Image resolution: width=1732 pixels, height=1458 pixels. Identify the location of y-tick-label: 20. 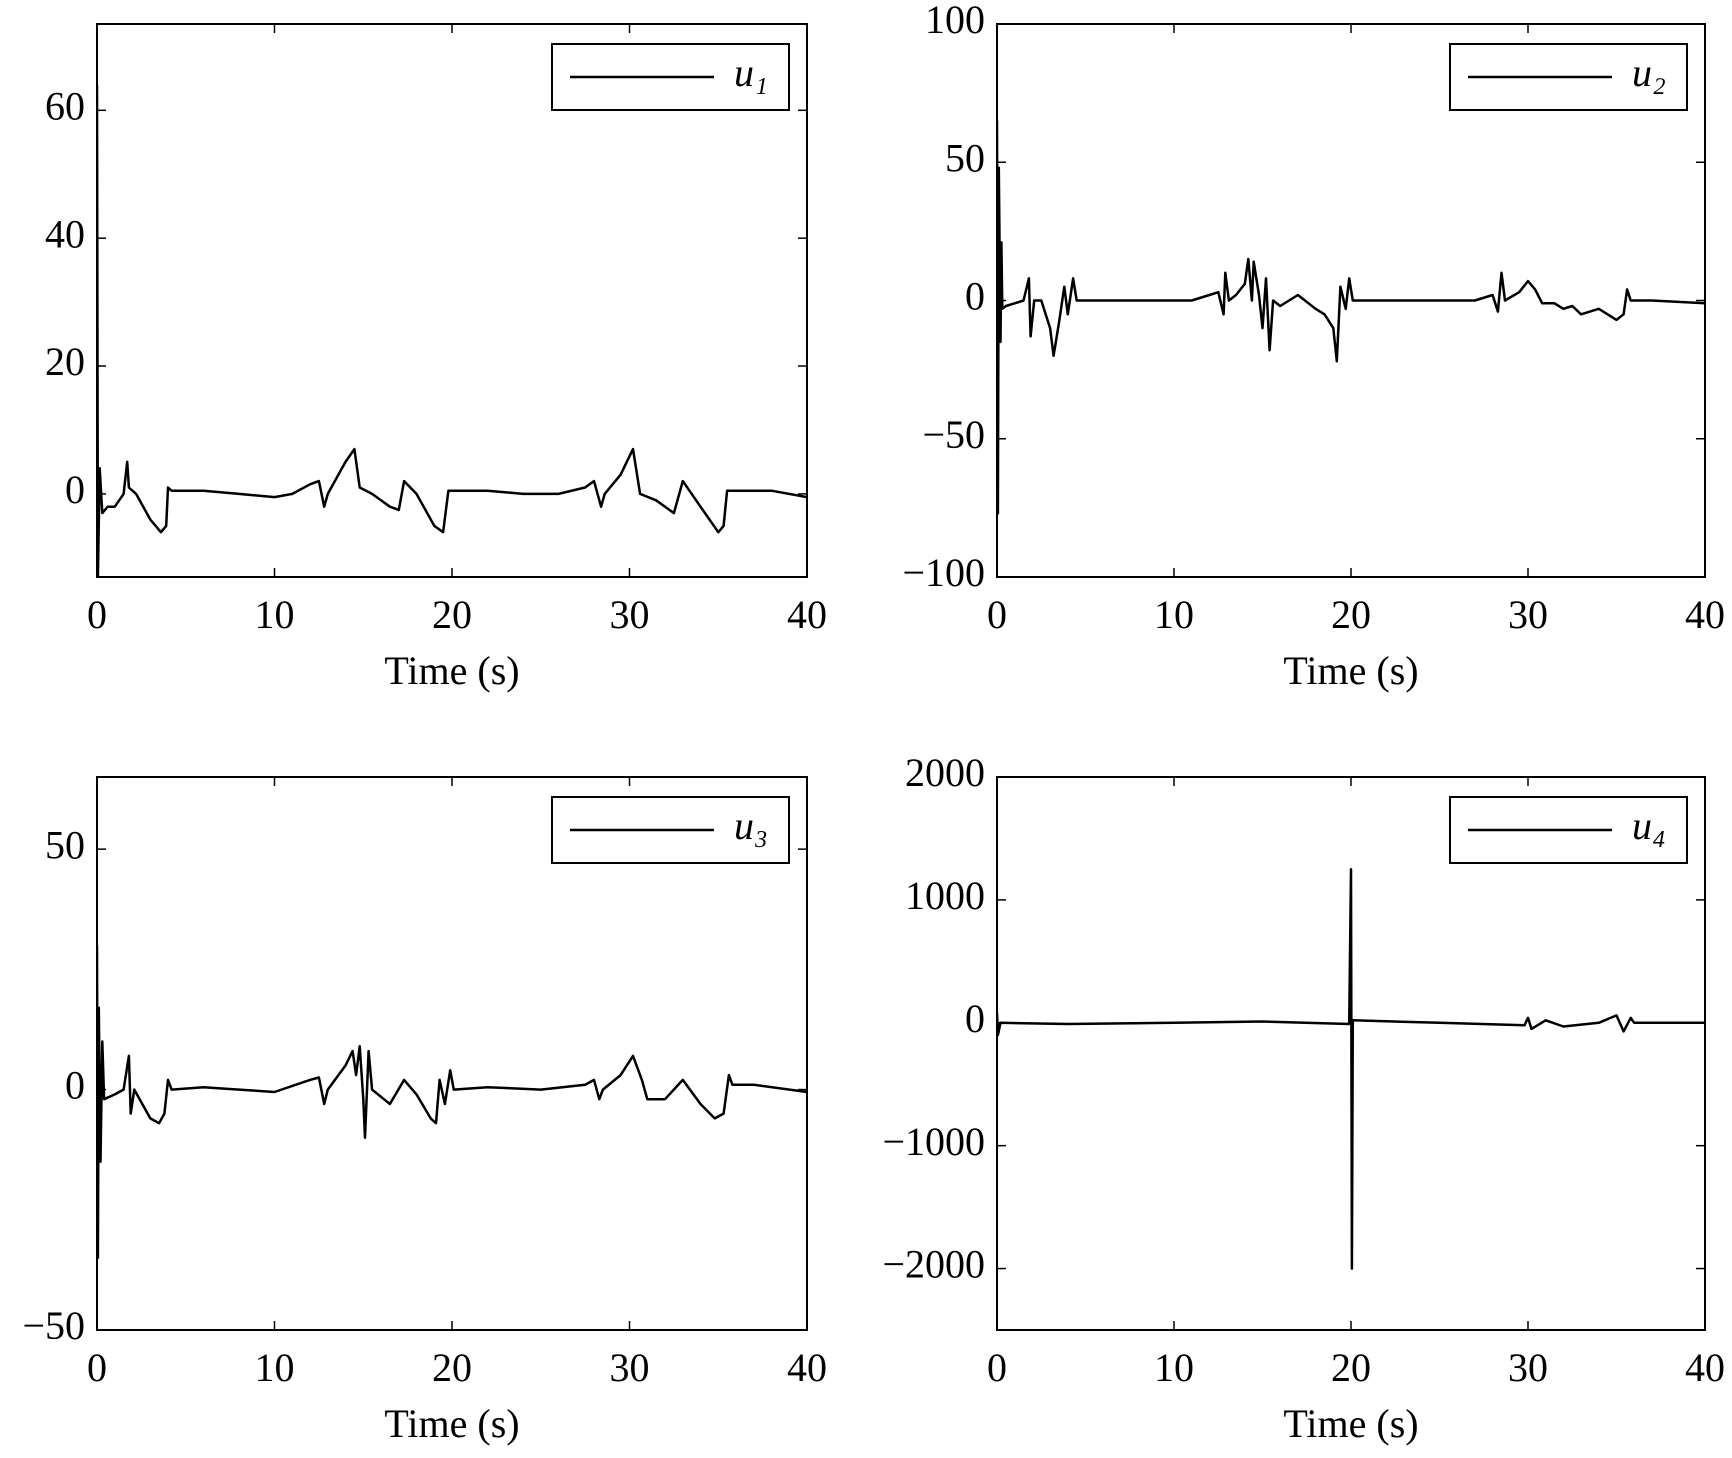
(65, 361).